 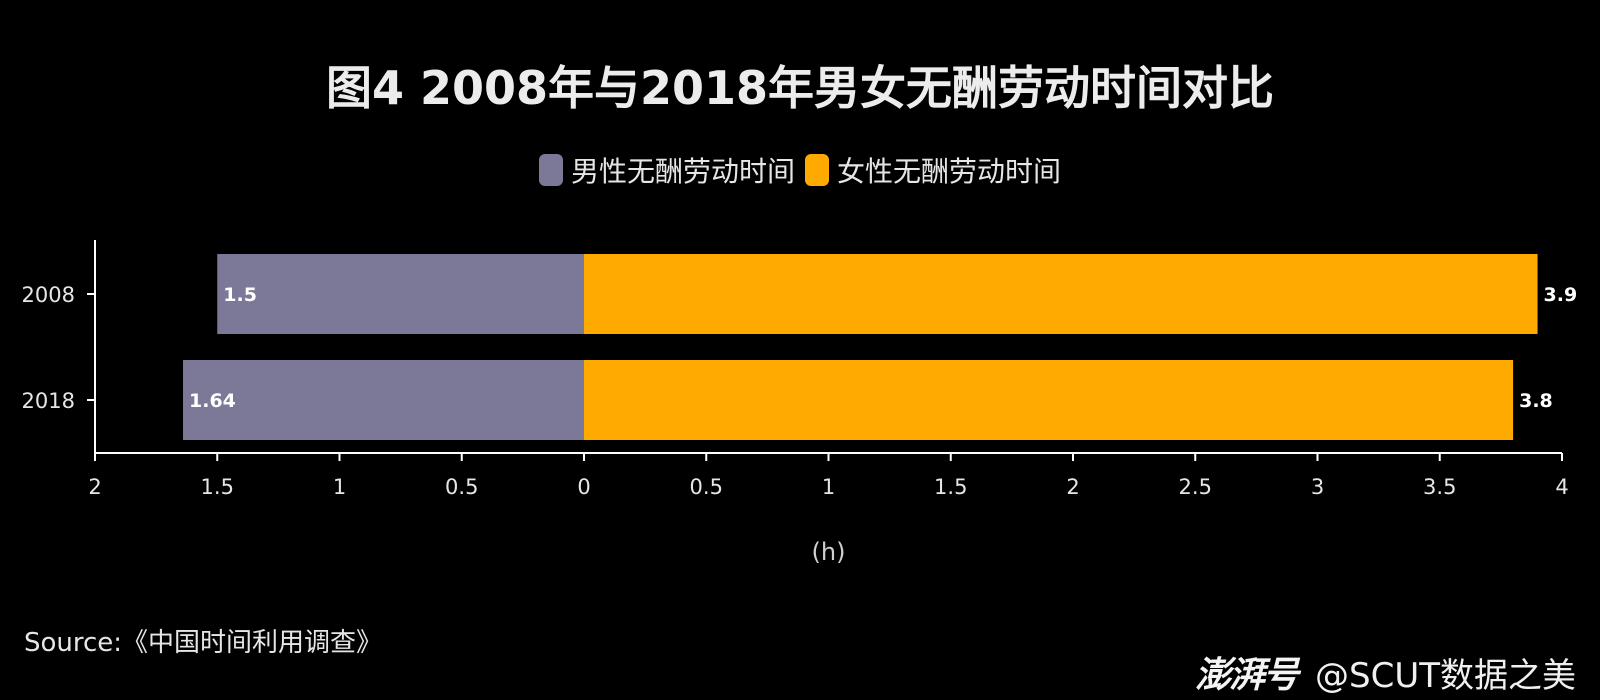 What do you see at coordinates (1445, 675) in the screenshot?
I see `watermark-account: @SCUT数据之美` at bounding box center [1445, 675].